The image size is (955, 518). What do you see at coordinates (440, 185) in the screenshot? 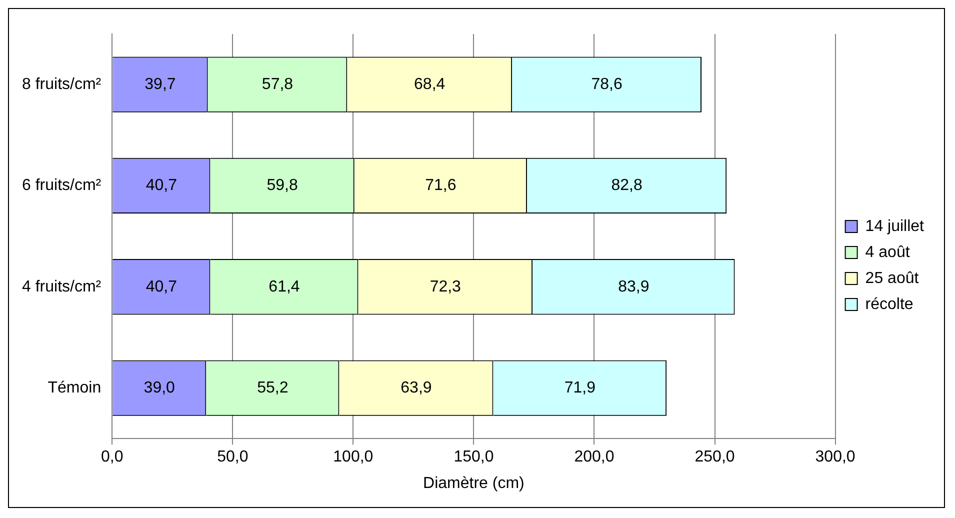
I see `data-label: 71,6` at bounding box center [440, 185].